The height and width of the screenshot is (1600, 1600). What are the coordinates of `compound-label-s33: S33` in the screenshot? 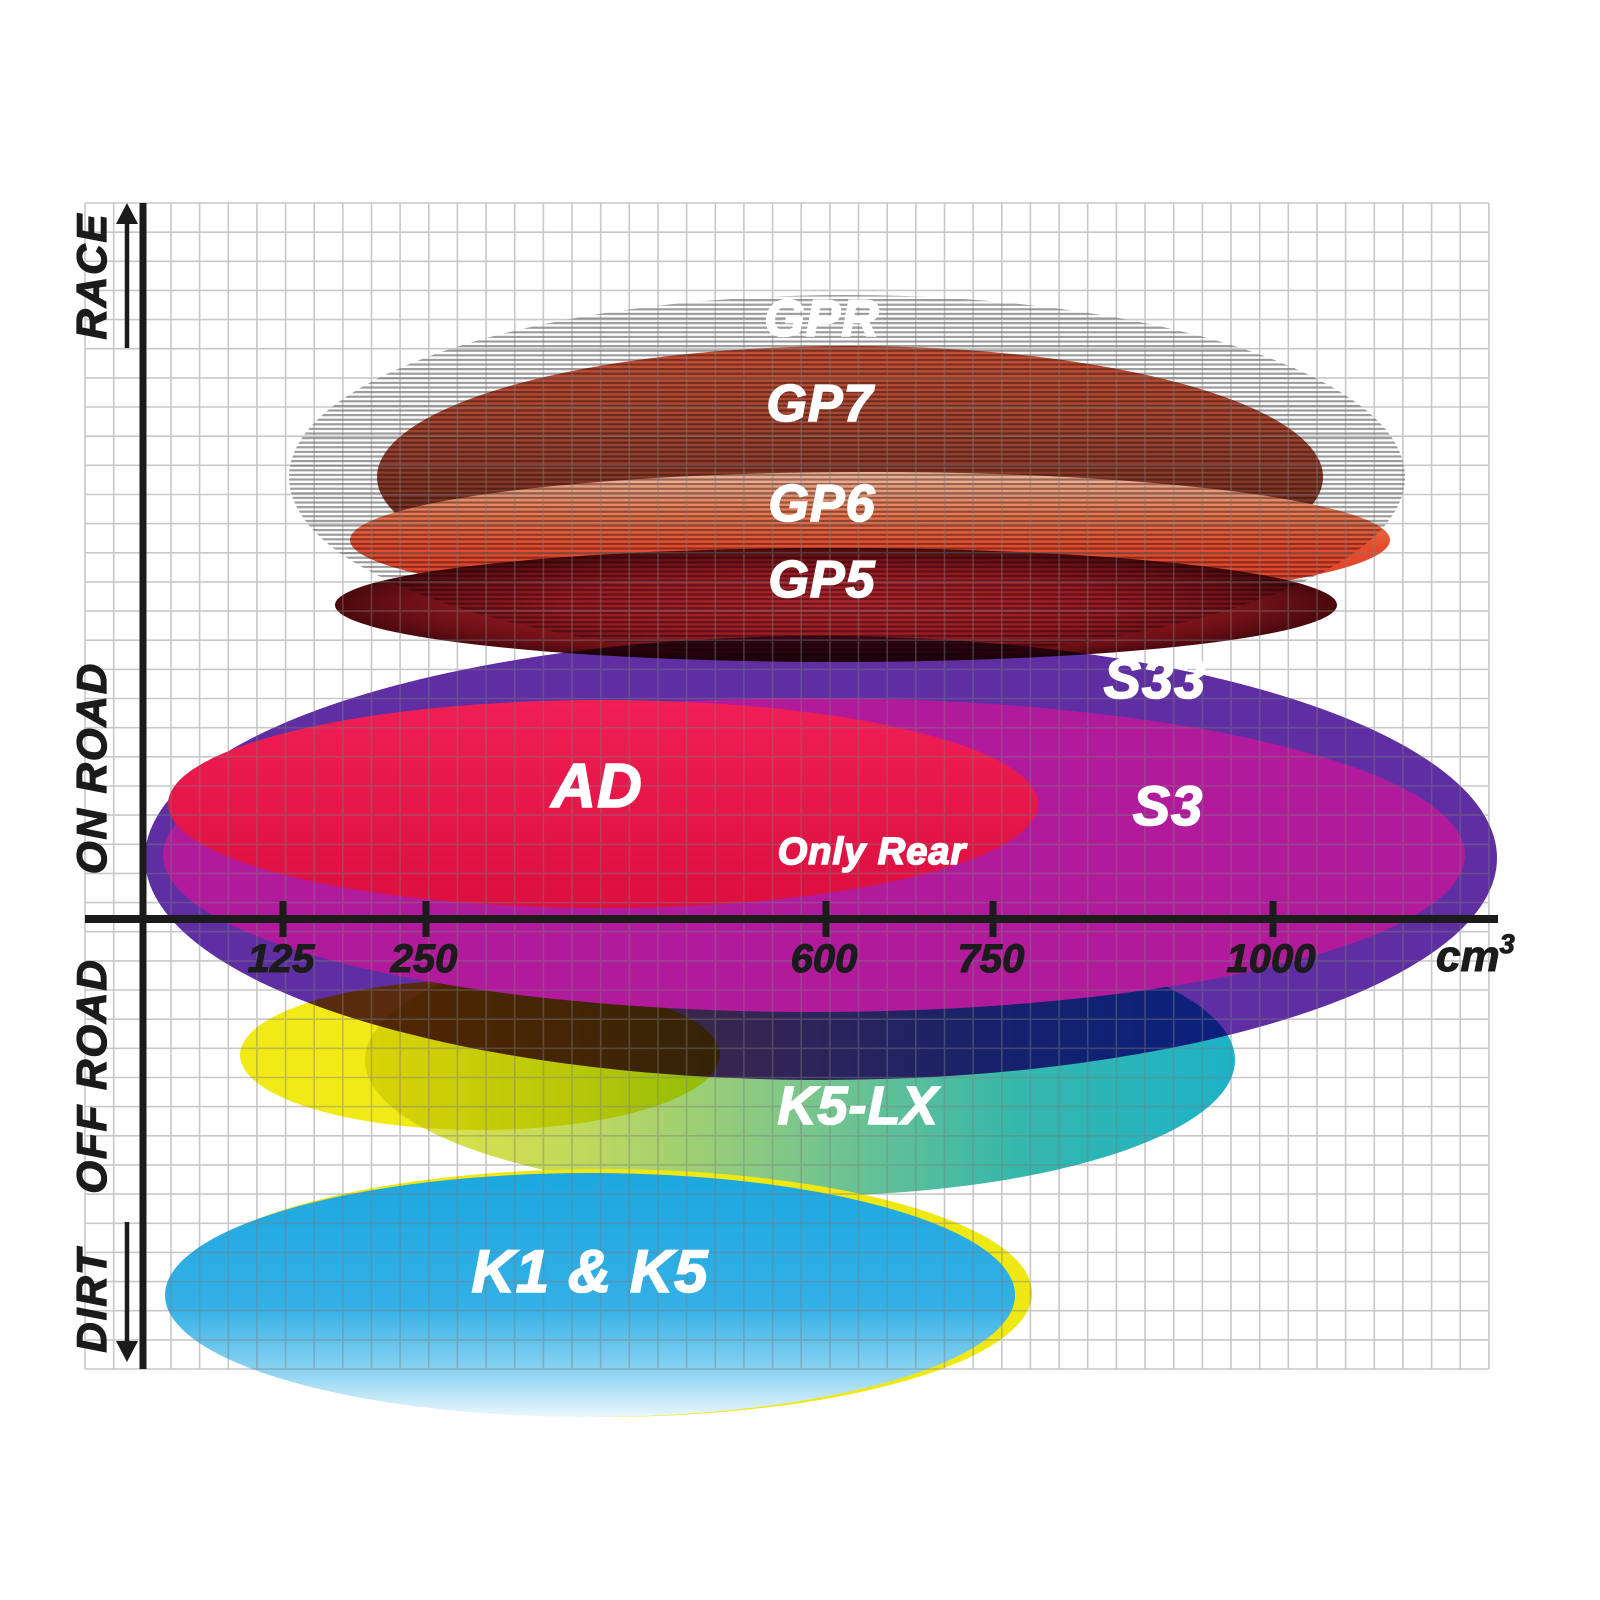 It's located at (1155, 678).